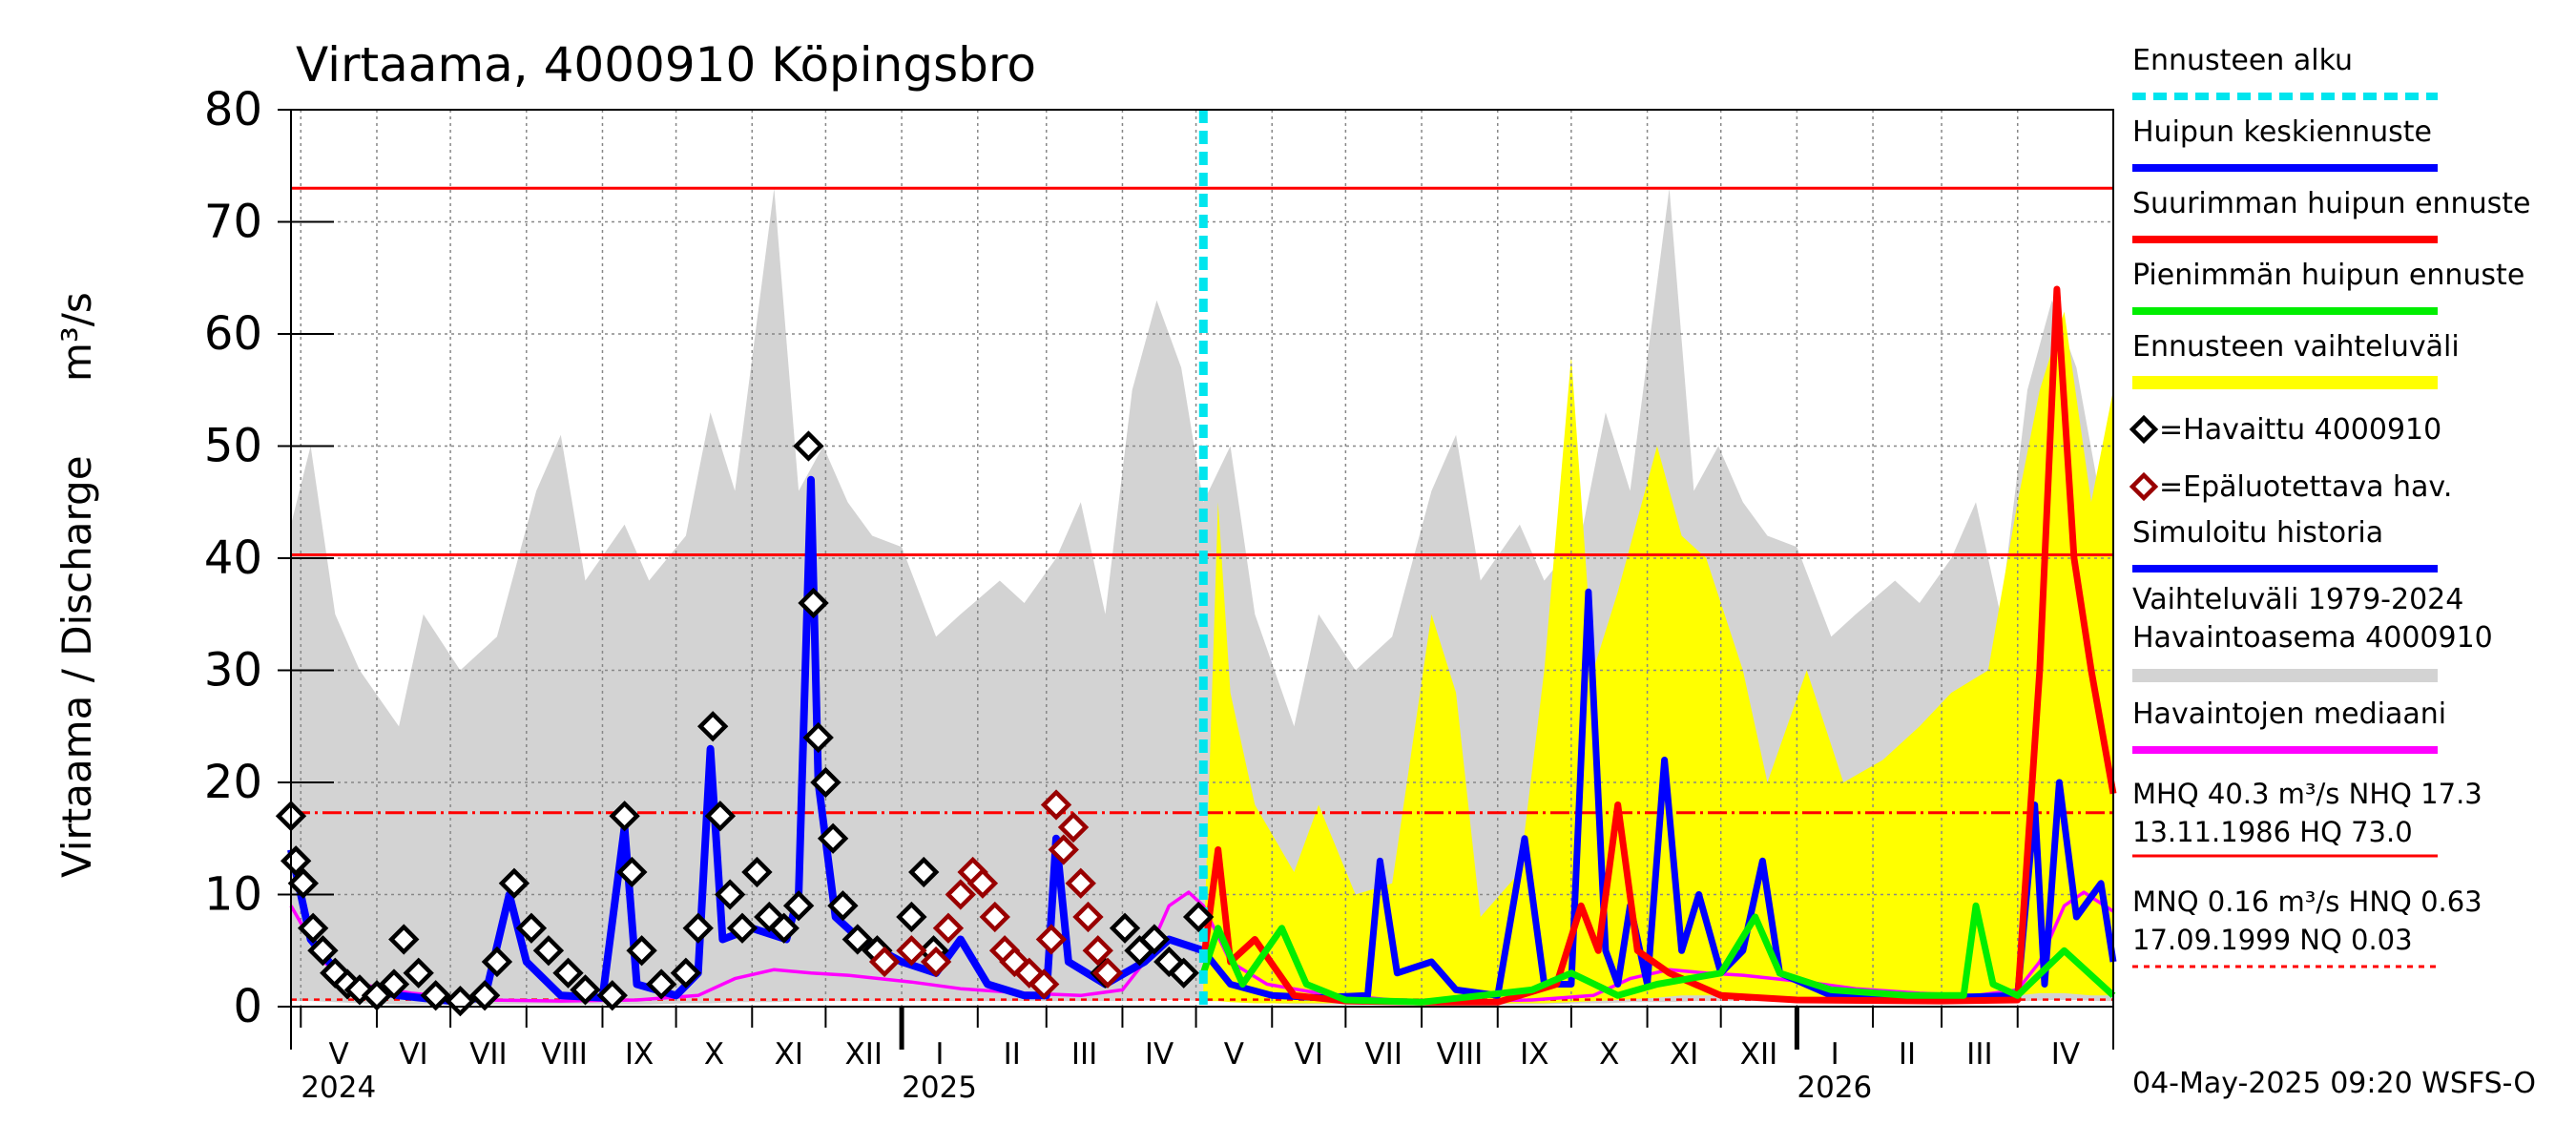 The image size is (2576, 1145). I want to click on legend-label: Pienimmän huipun ennuste, so click(2328, 275).